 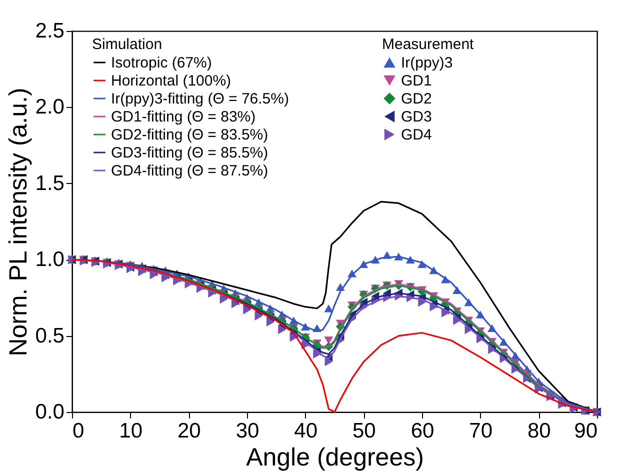 I want to click on legend-label: GD4-fitting (Θ = 87.5%), so click(x=189, y=171).